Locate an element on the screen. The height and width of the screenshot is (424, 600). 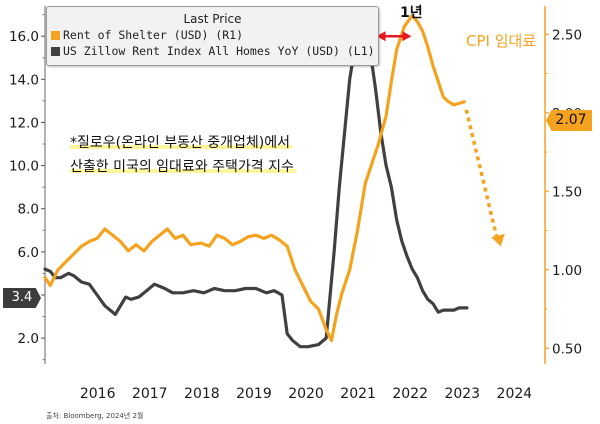
right-axis: 0.501.001.502.002.50 is located at coordinates (563, 185).